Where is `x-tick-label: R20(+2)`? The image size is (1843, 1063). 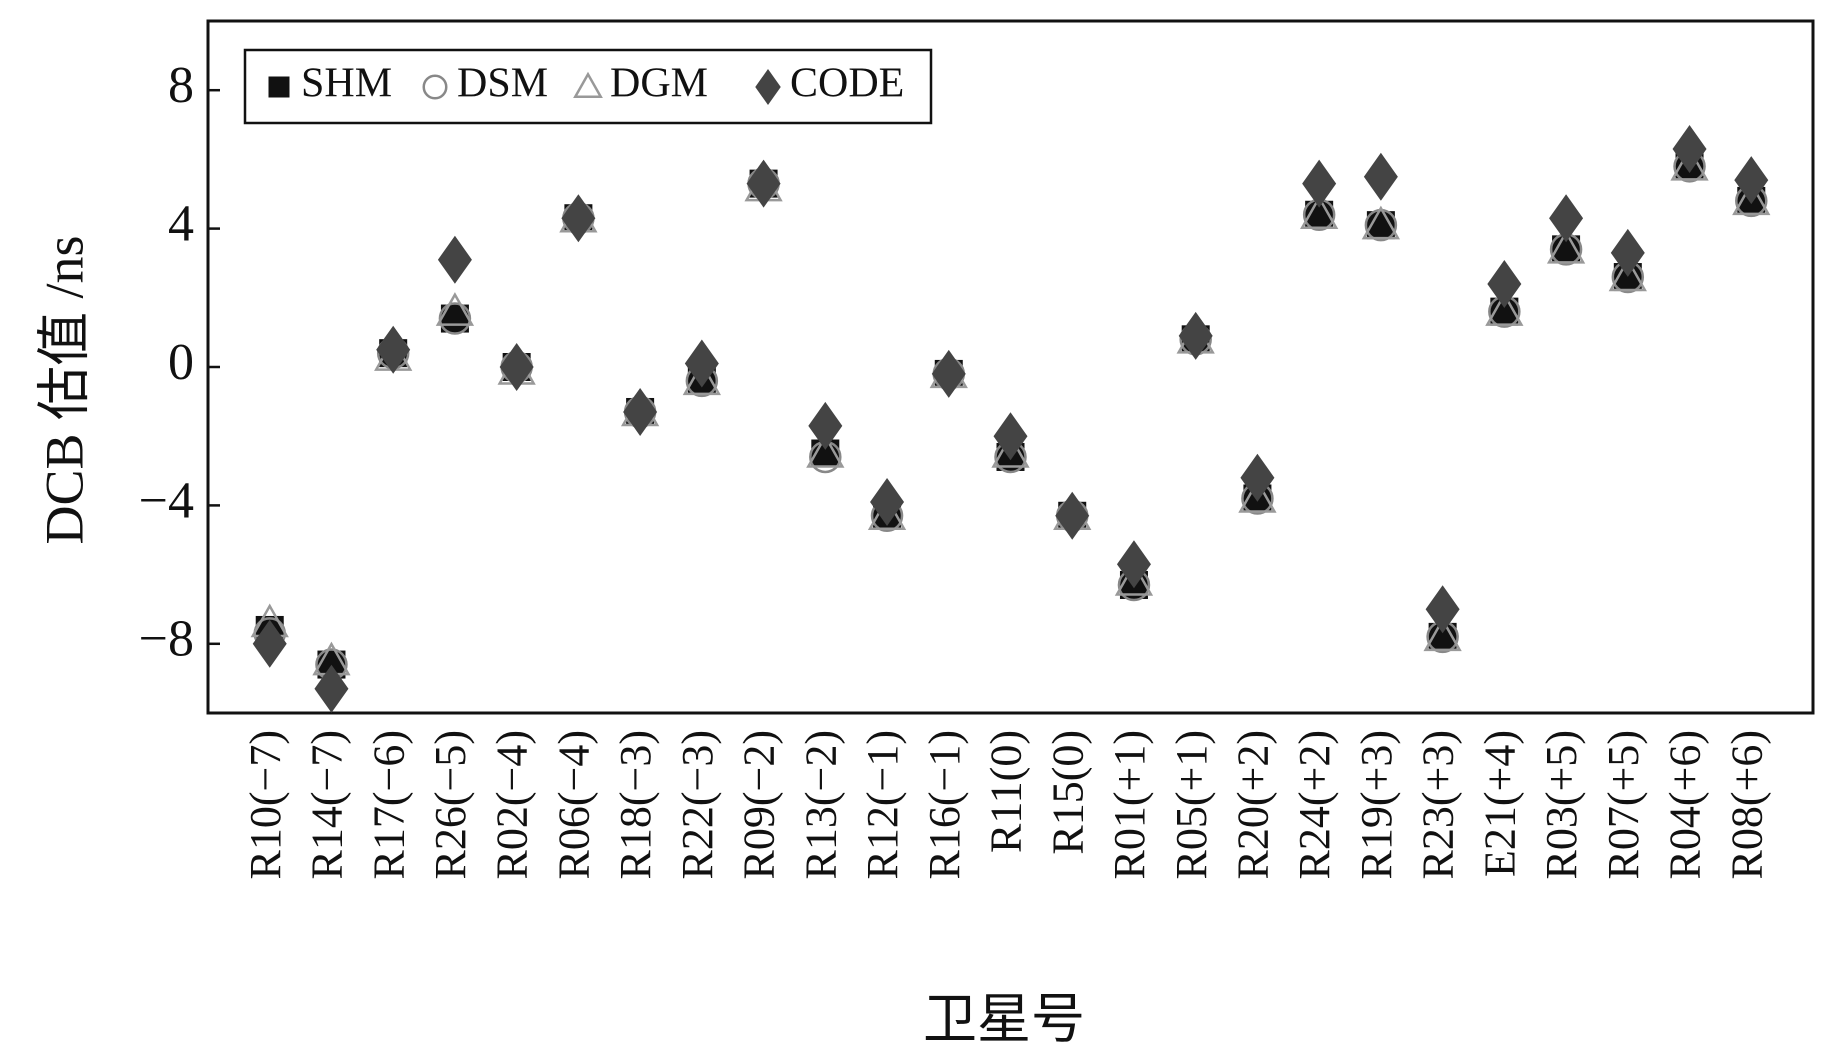 x-tick-label: R20(+2) is located at coordinates (1253, 804).